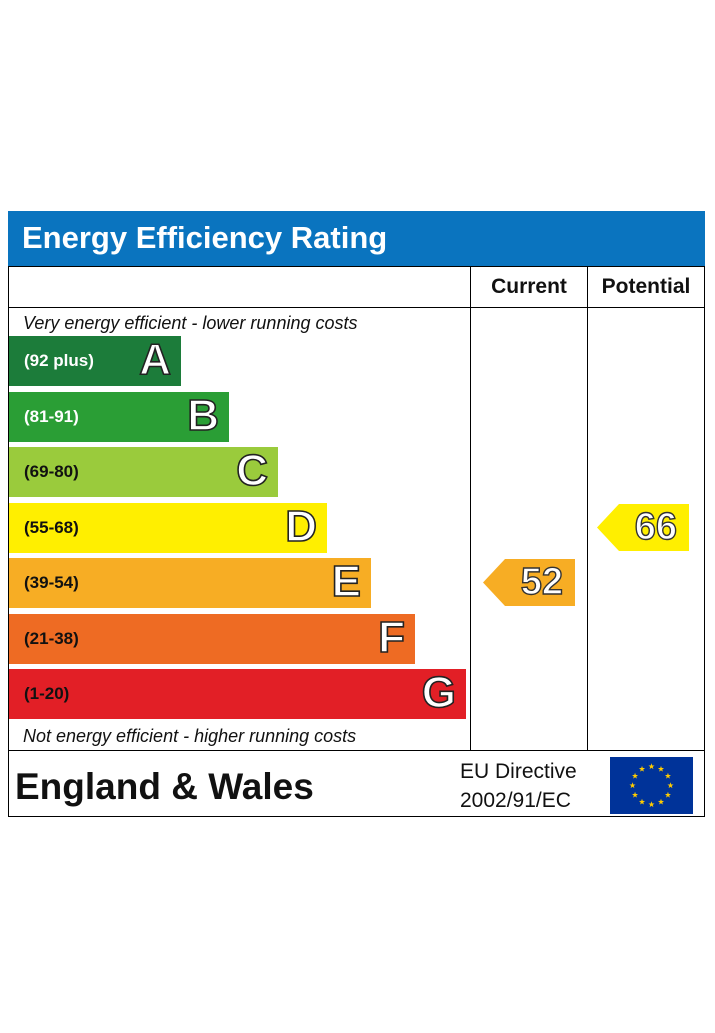 The height and width of the screenshot is (1033, 715). I want to click on band-letter: E, so click(346, 581).